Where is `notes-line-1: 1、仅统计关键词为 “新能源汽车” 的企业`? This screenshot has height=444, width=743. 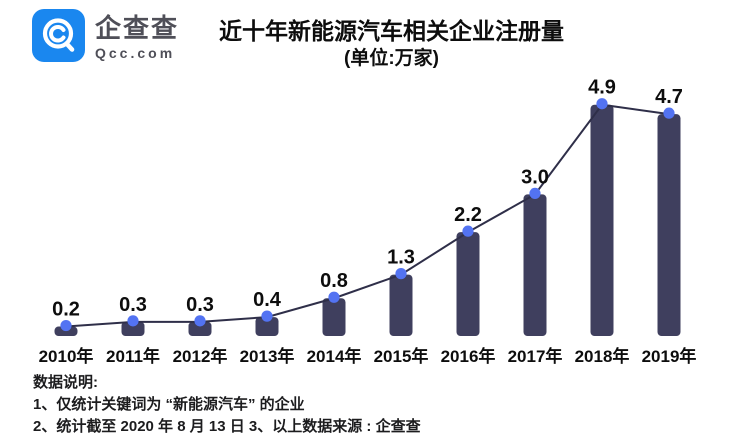
notes-line-1: 1、仅统计关键词为 “新能源汽车” 的企业 is located at coordinates (169, 404).